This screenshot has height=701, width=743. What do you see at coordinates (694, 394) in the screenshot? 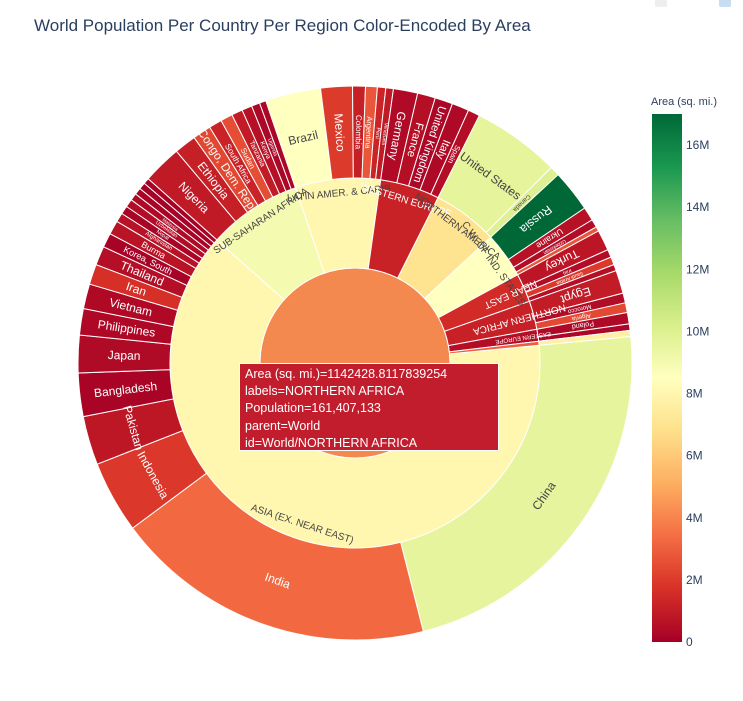
I see `colorbar-tick-label: 8M` at bounding box center [694, 394].